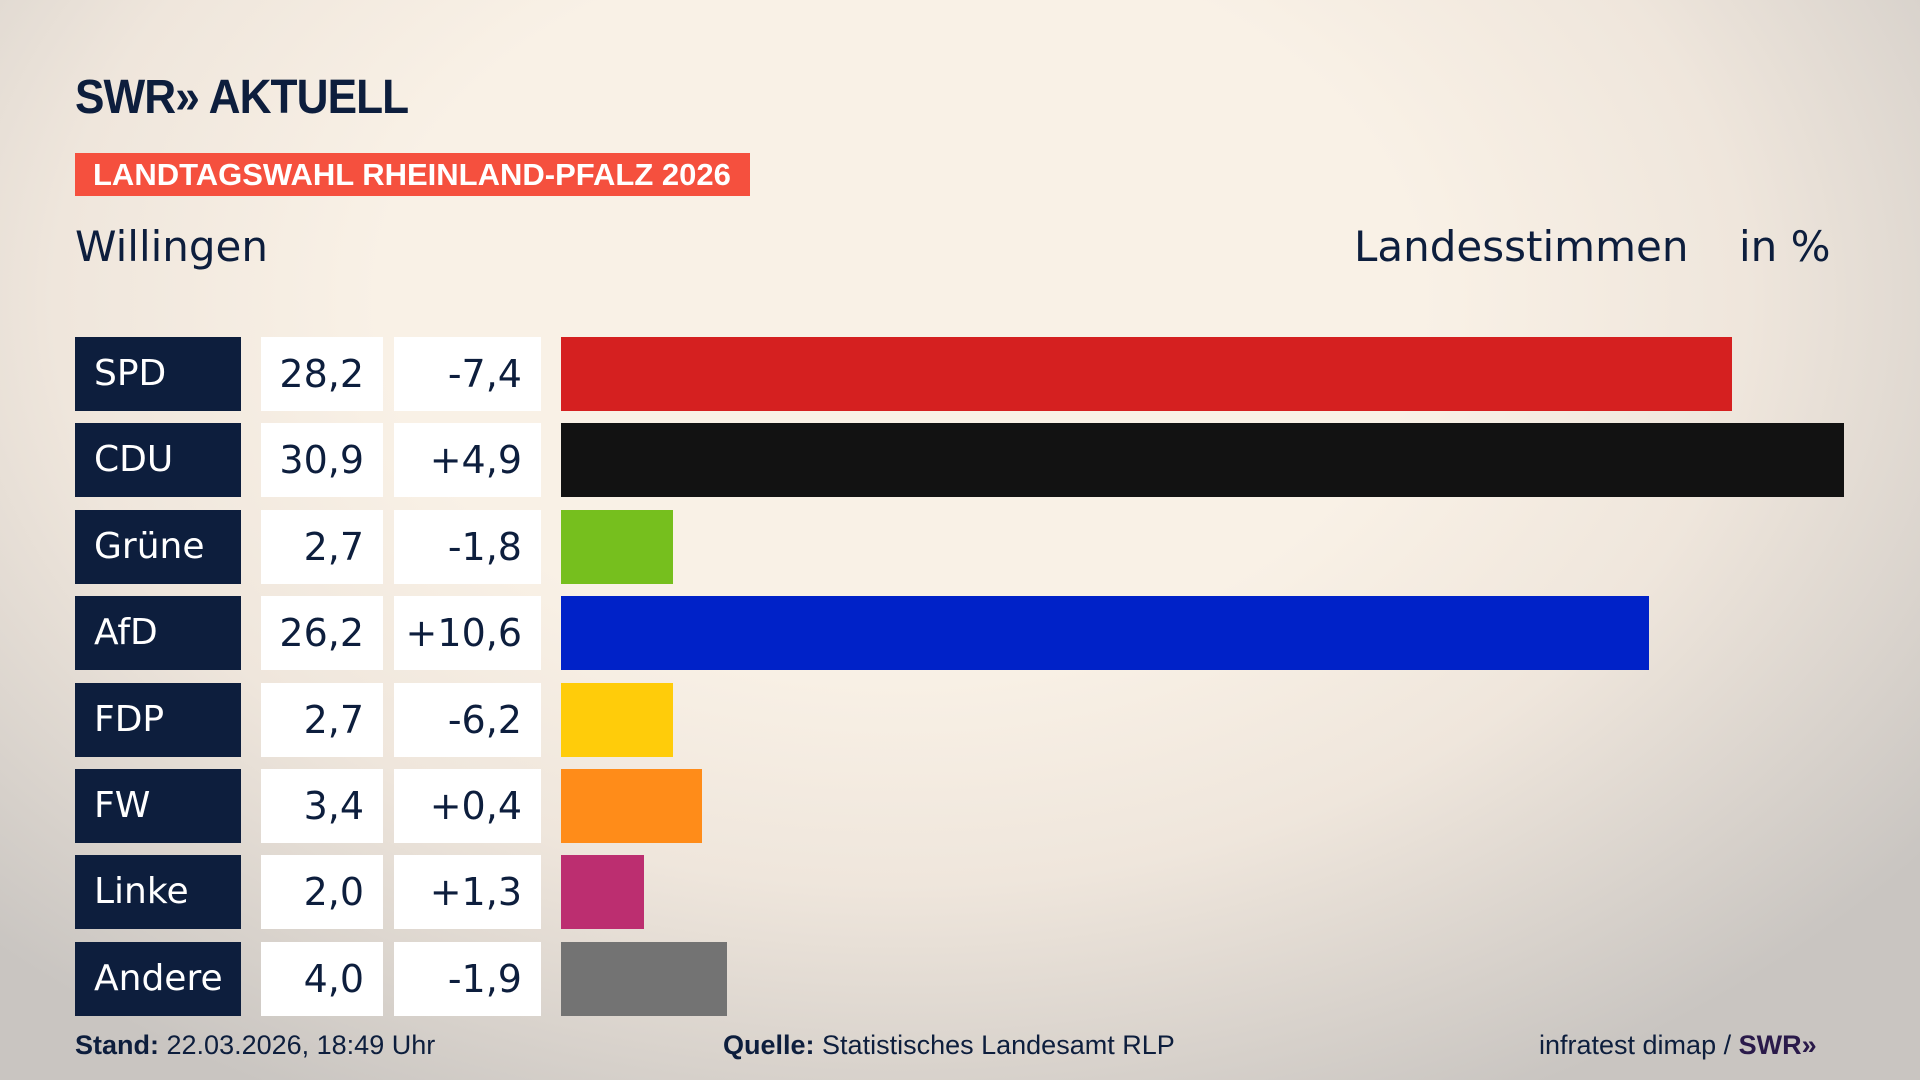 The image size is (1920, 1080). I want to click on bar-cdu, so click(1202, 460).